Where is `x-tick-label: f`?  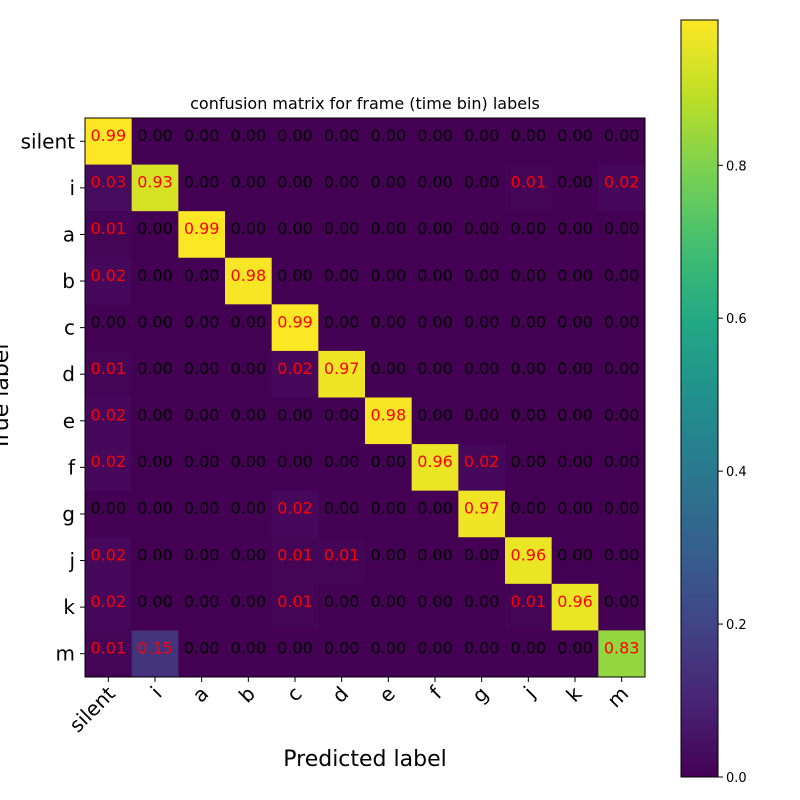
x-tick-label: f is located at coordinates (436, 692).